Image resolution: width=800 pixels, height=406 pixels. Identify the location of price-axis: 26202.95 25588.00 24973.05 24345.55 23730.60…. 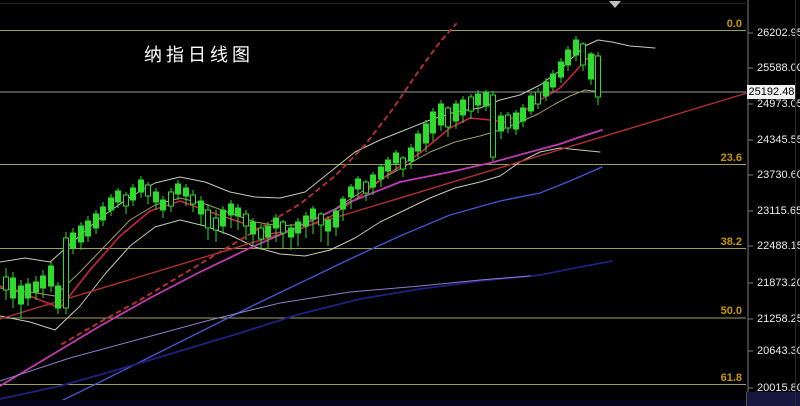
(774, 200).